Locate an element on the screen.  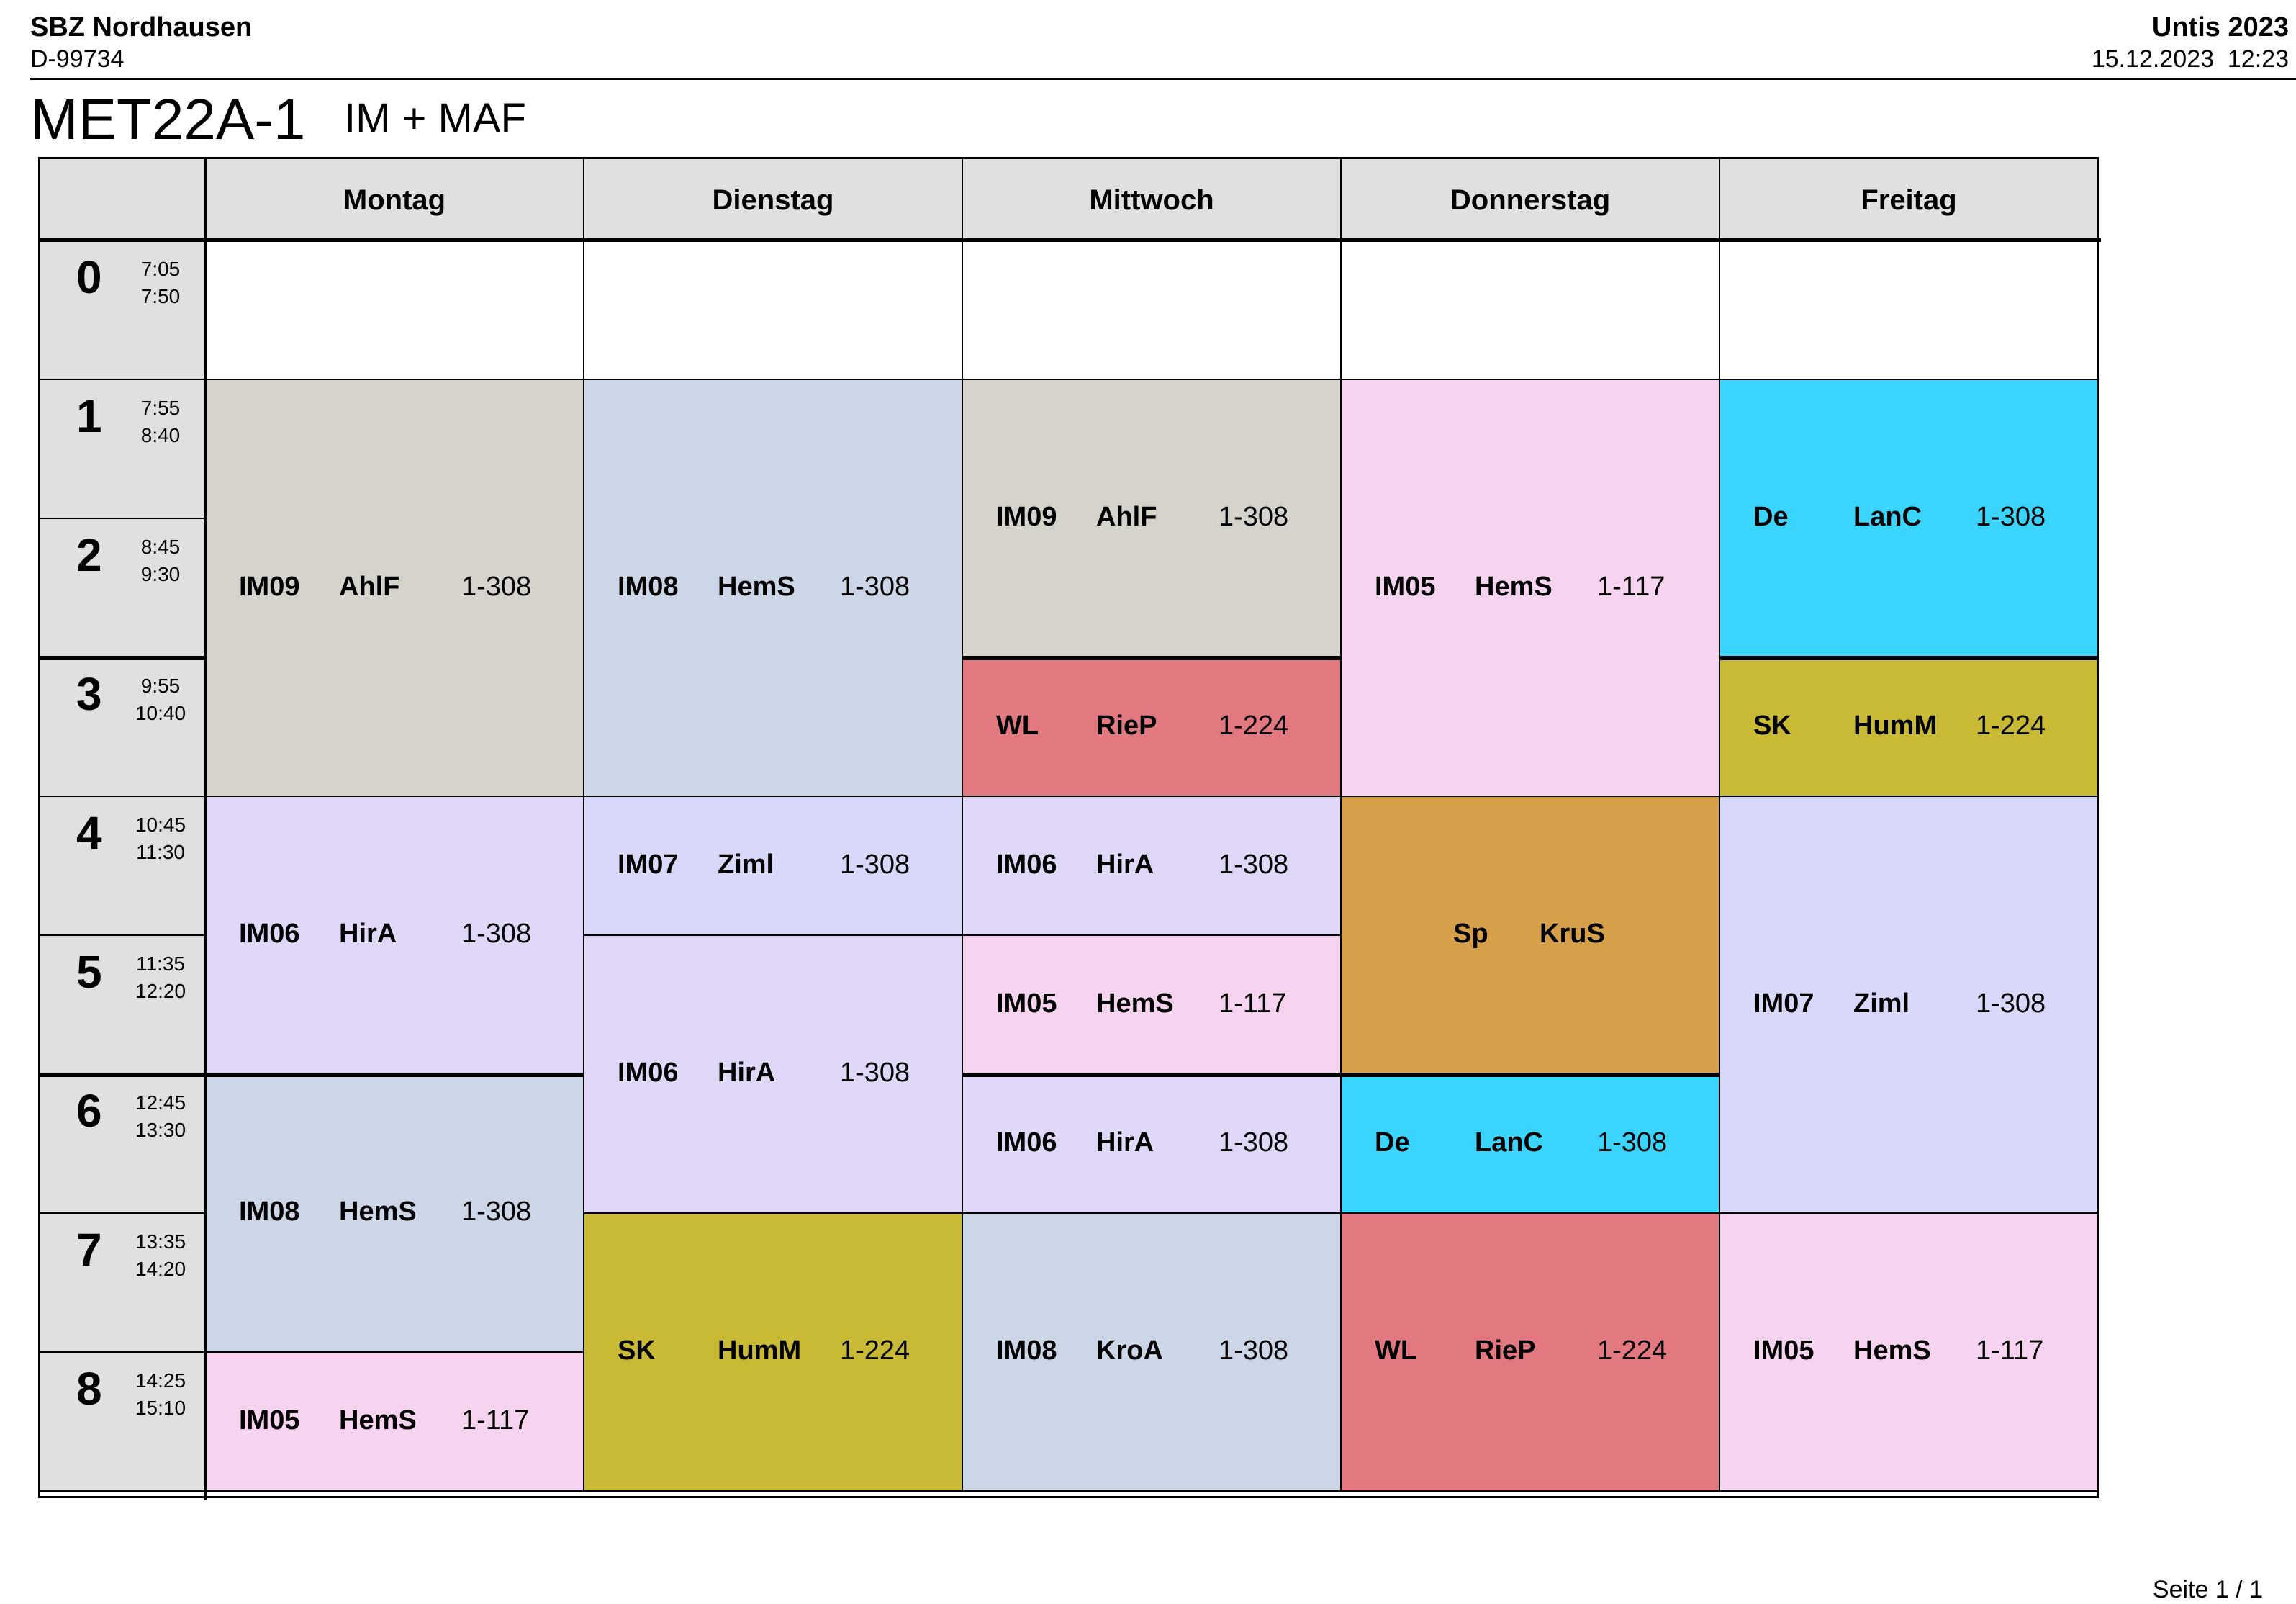
software-version: Untis 2023 is located at coordinates (2220, 27).